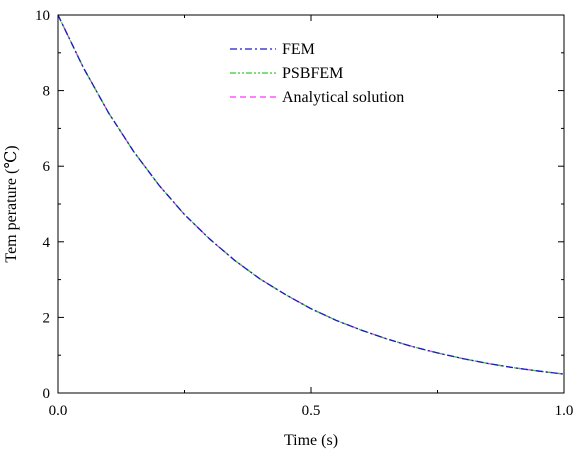  Describe the element at coordinates (564, 411) in the screenshot. I see `x-tick-label: 1.0` at that location.